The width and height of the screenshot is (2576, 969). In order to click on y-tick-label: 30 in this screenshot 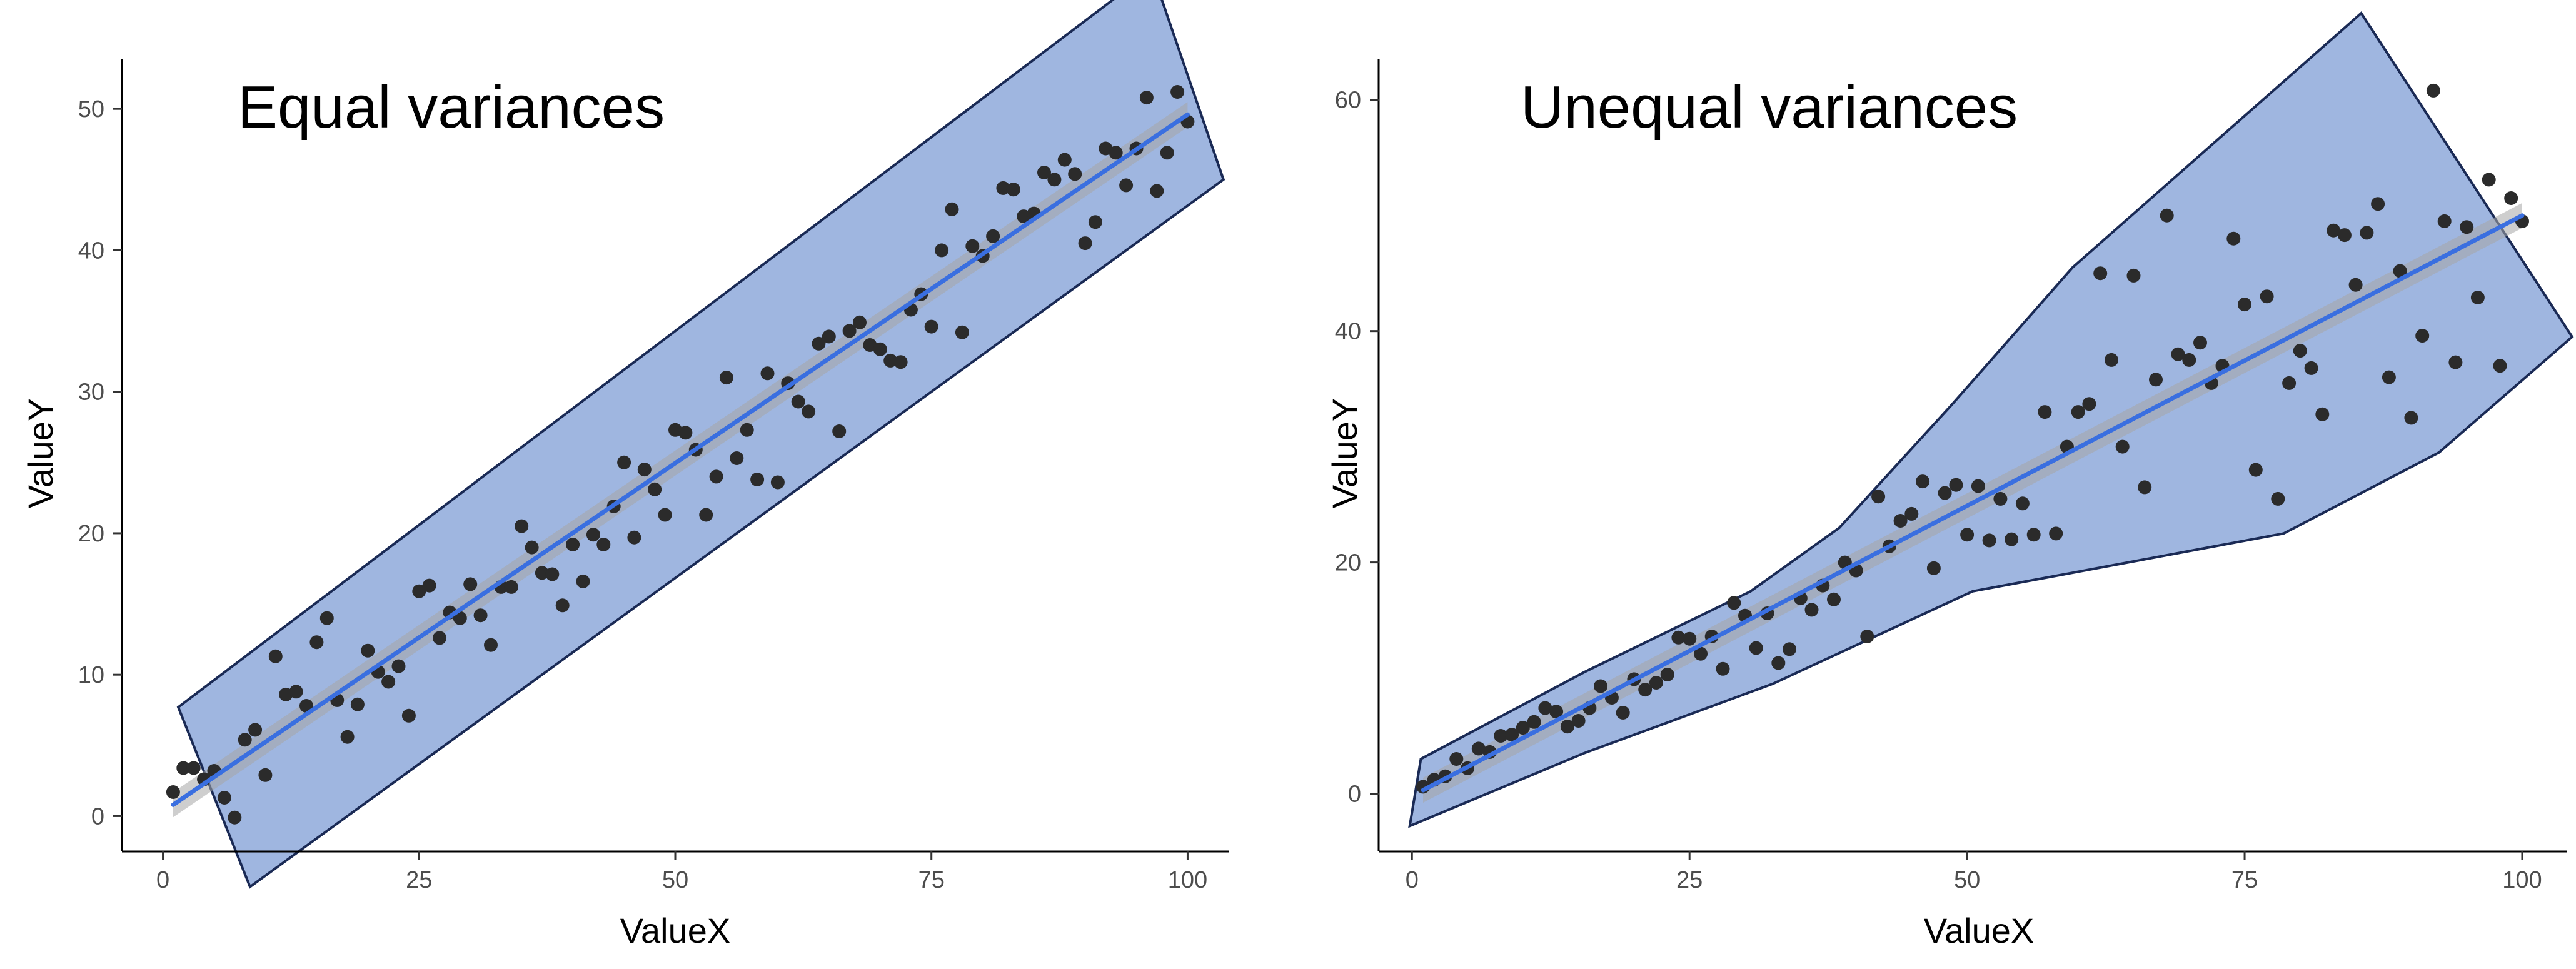, I will do `click(91, 392)`.